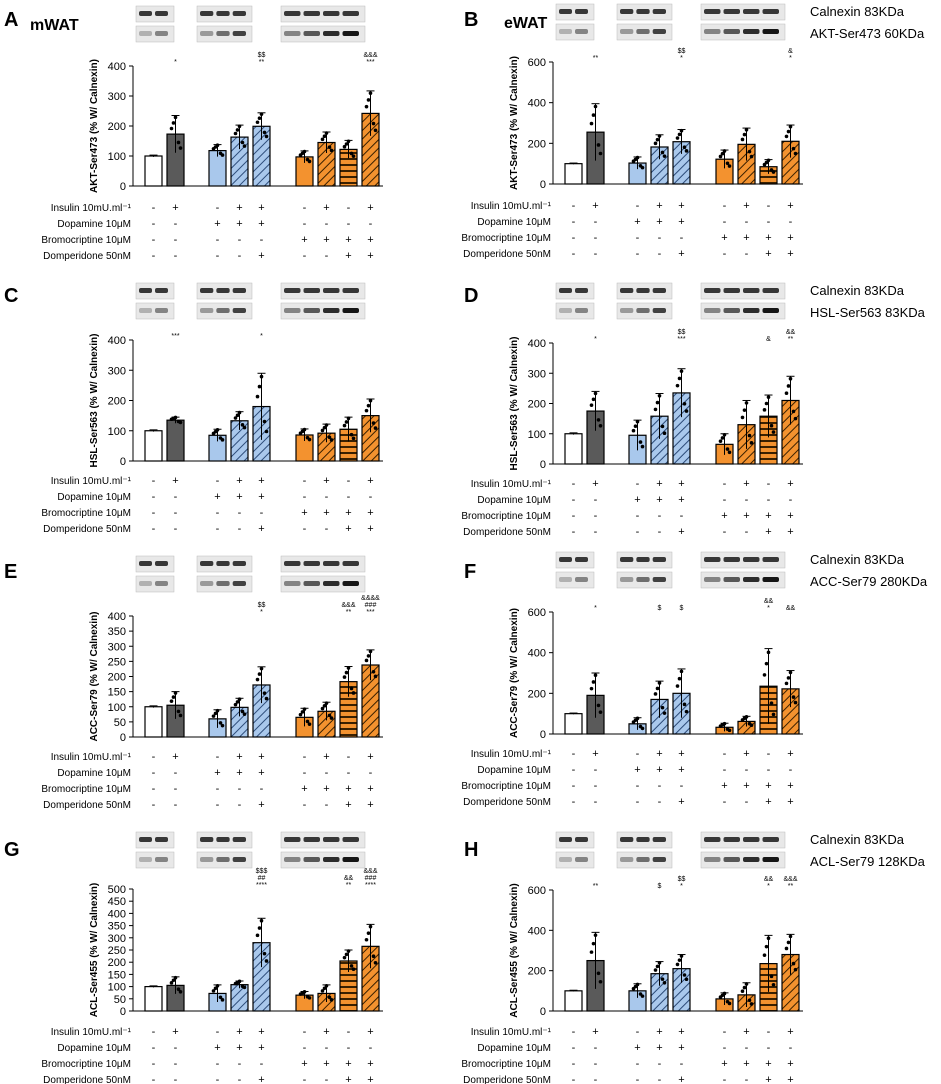  I want to click on blot-label: Calnexin 83KDa, so click(857, 839).